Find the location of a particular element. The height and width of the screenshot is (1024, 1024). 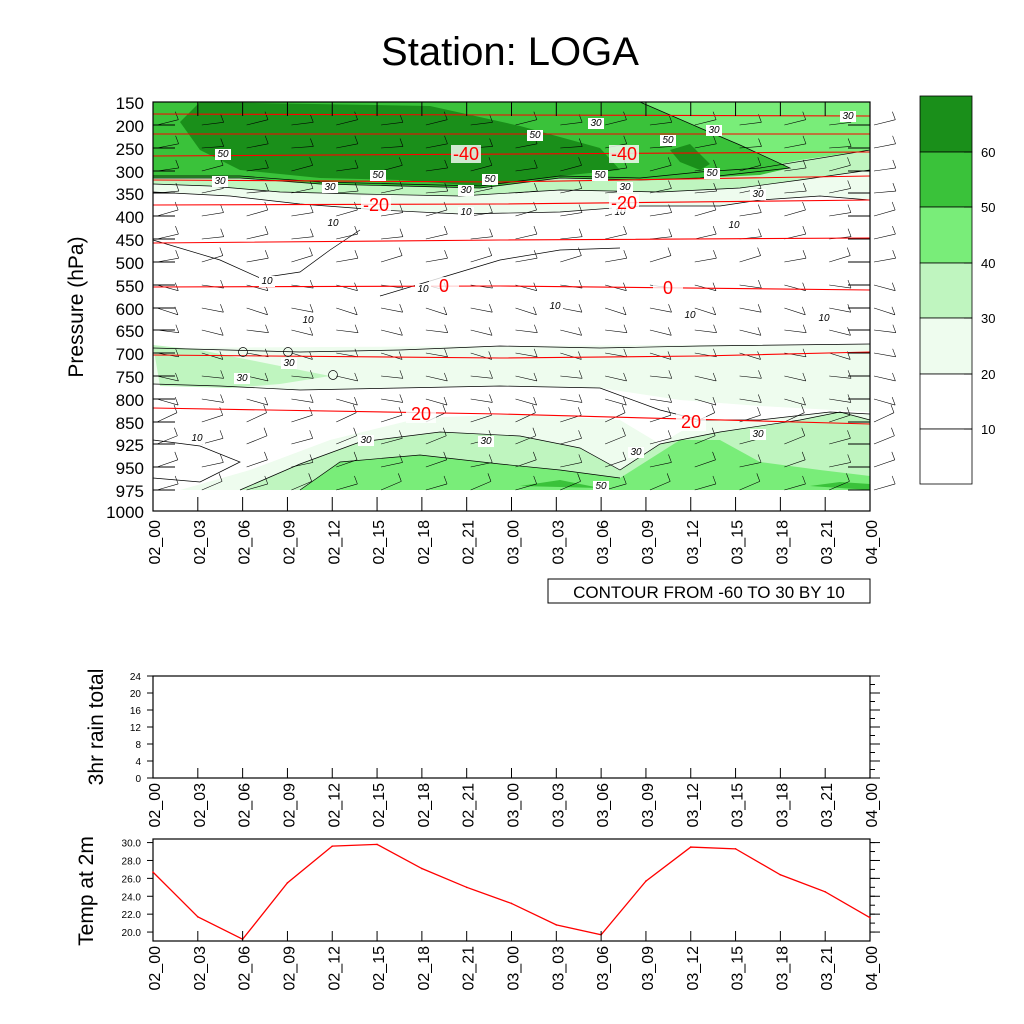

colorbar-label: 30 is located at coordinates (988, 318).